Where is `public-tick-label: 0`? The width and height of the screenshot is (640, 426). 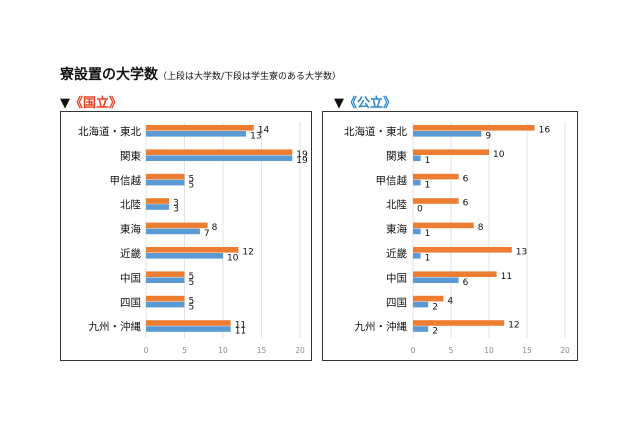 public-tick-label: 0 is located at coordinates (413, 350).